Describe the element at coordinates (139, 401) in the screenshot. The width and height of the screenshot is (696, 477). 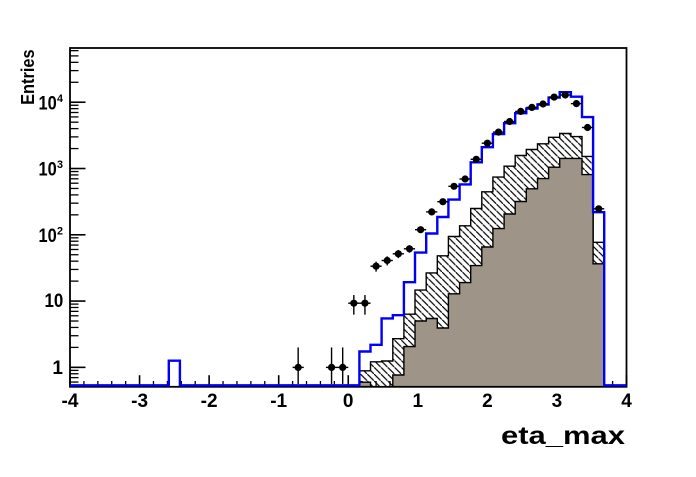
I see `svg-text: -3` at that location.